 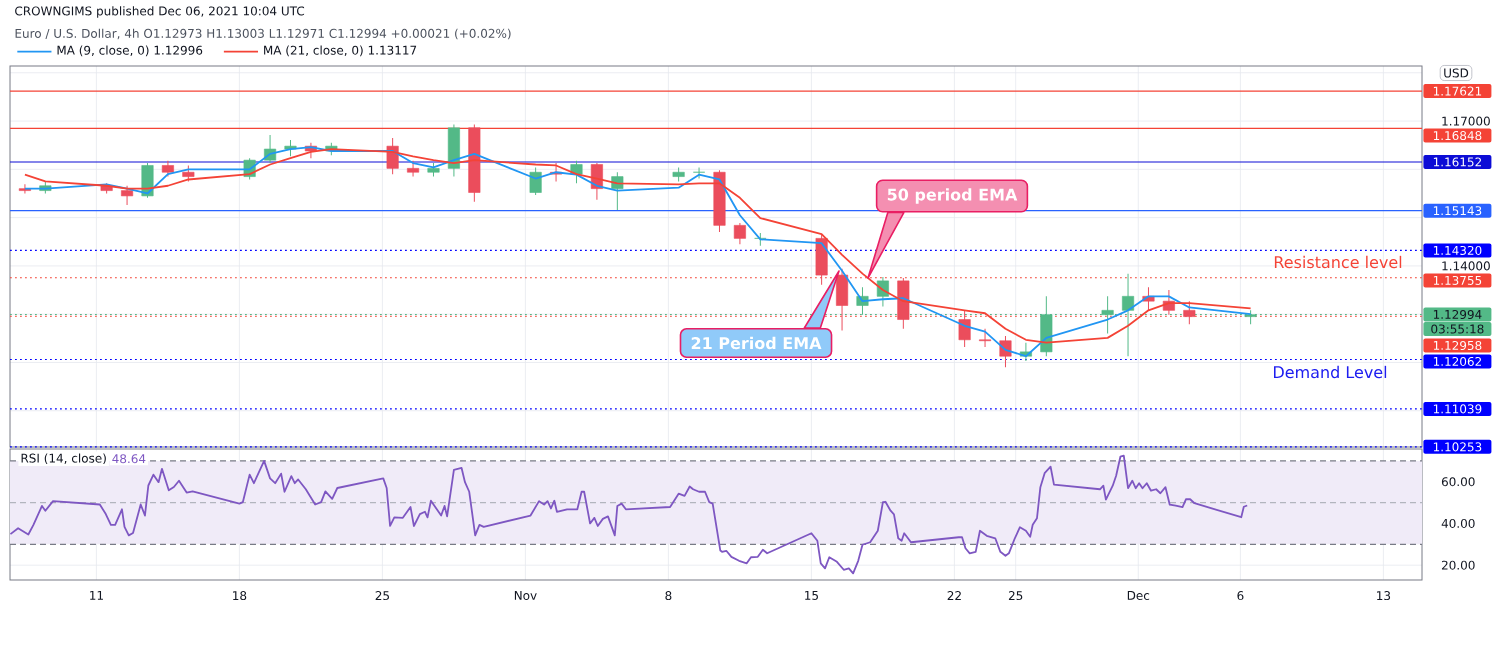 What do you see at coordinates (756, 343) in the screenshot?
I see `annotation: 21 Period EMA` at bounding box center [756, 343].